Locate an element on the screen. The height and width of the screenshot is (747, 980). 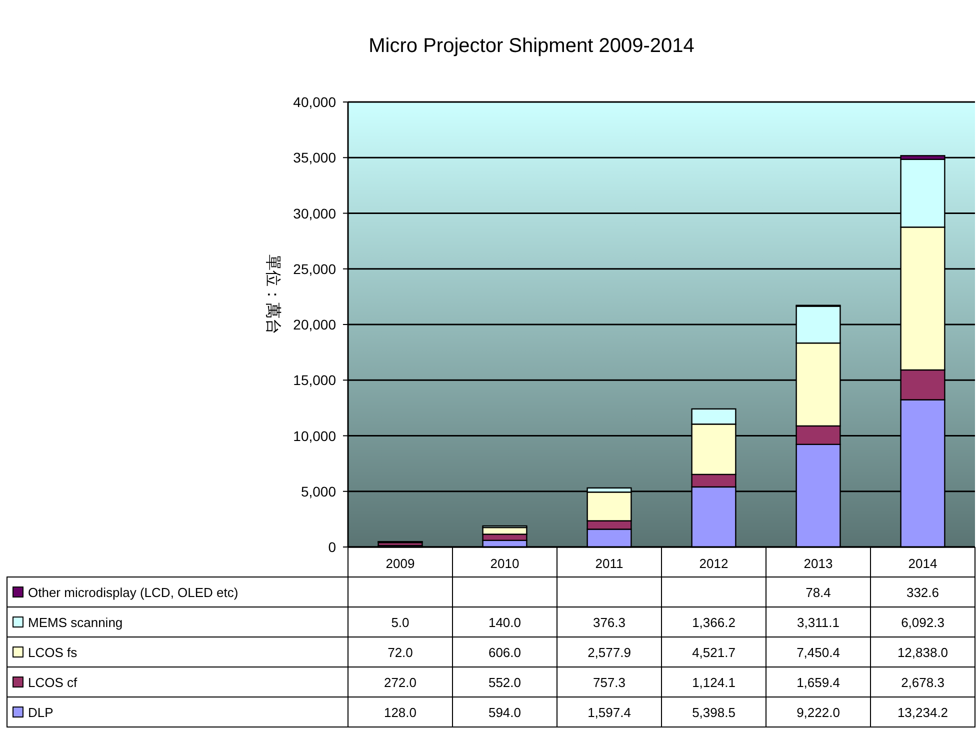
data-label: 5.0 is located at coordinates (400, 622).